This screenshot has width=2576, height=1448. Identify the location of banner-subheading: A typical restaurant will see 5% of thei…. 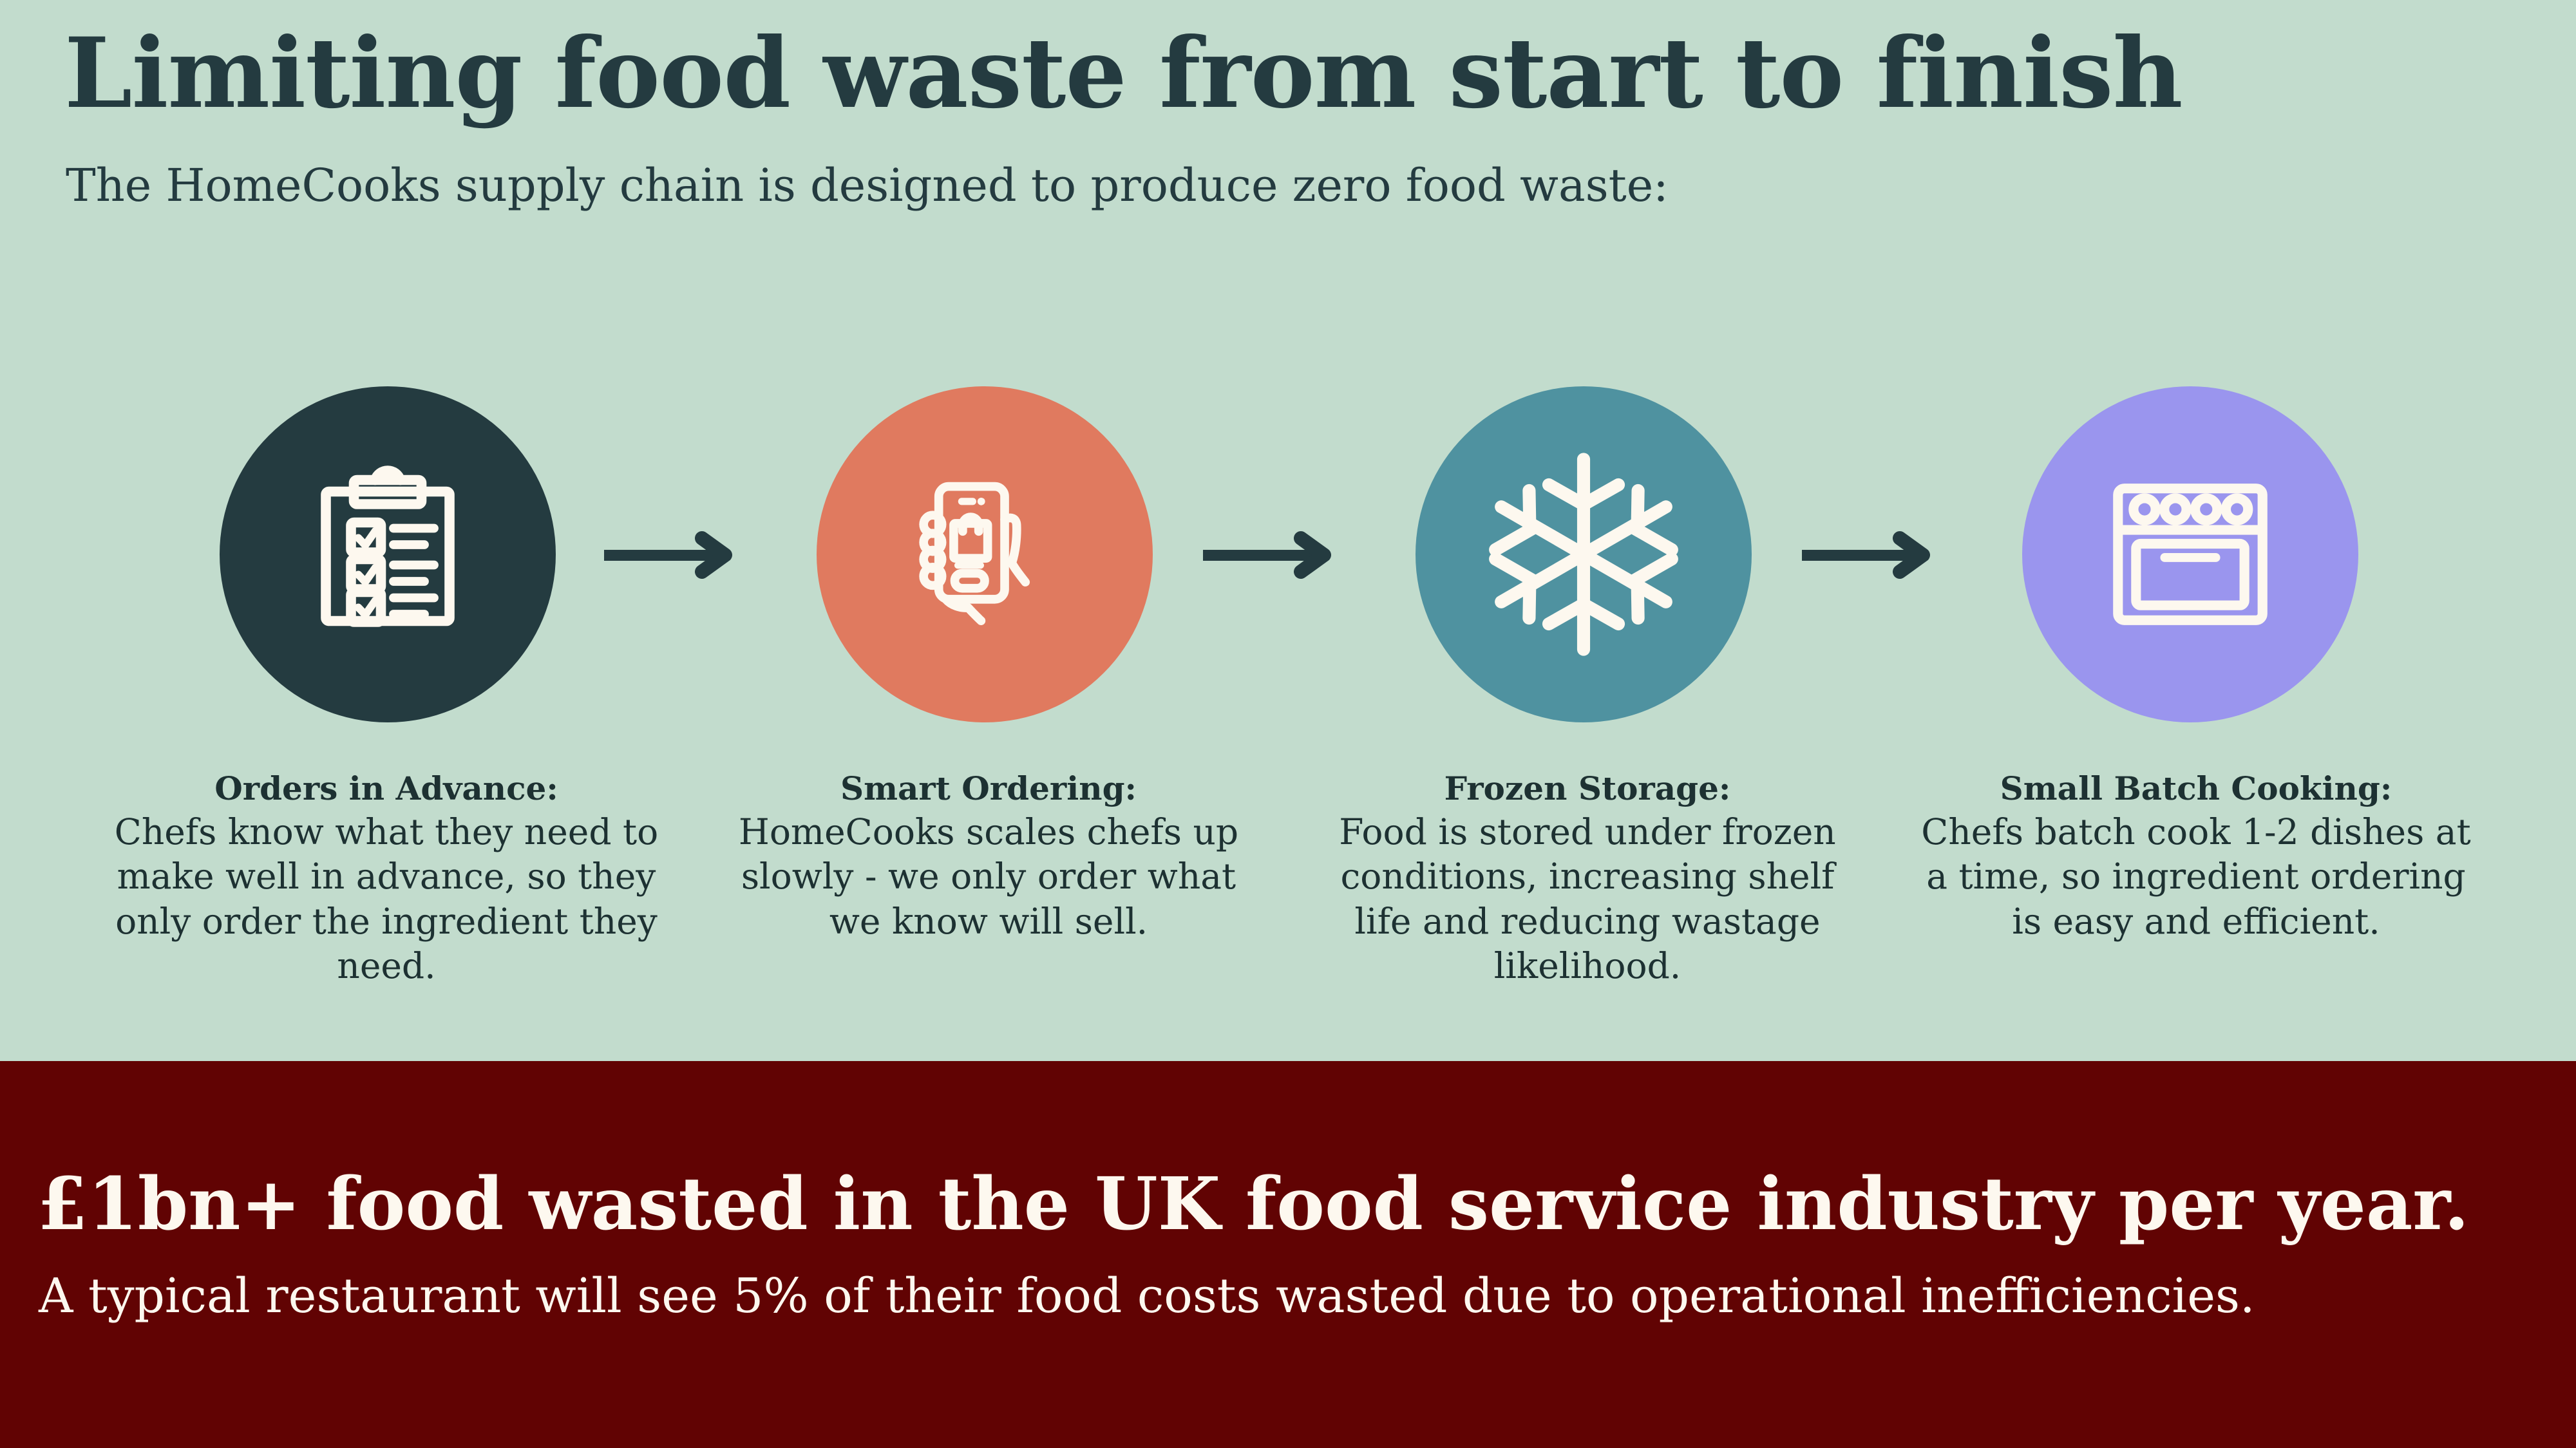
(1147, 1296).